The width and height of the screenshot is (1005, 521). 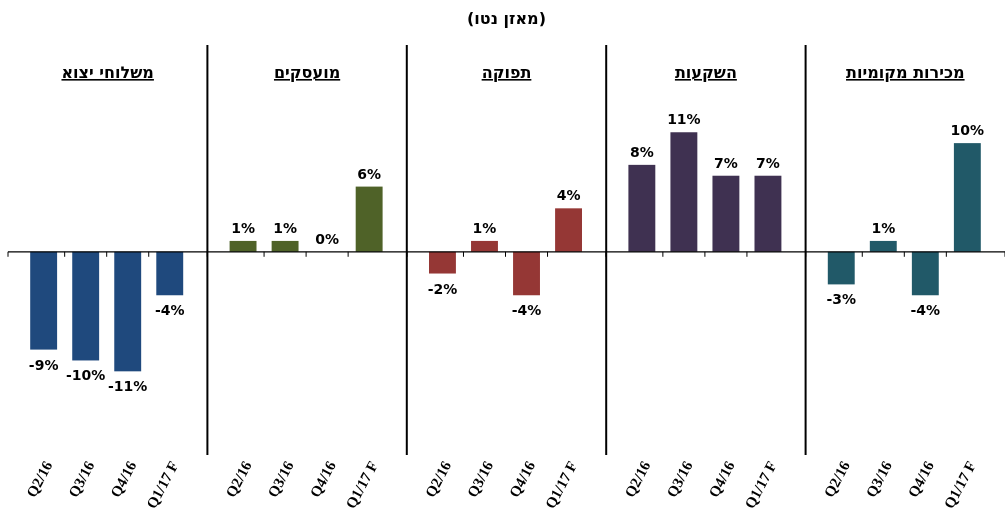 I want to click on data-label: 10%, so click(x=967, y=130).